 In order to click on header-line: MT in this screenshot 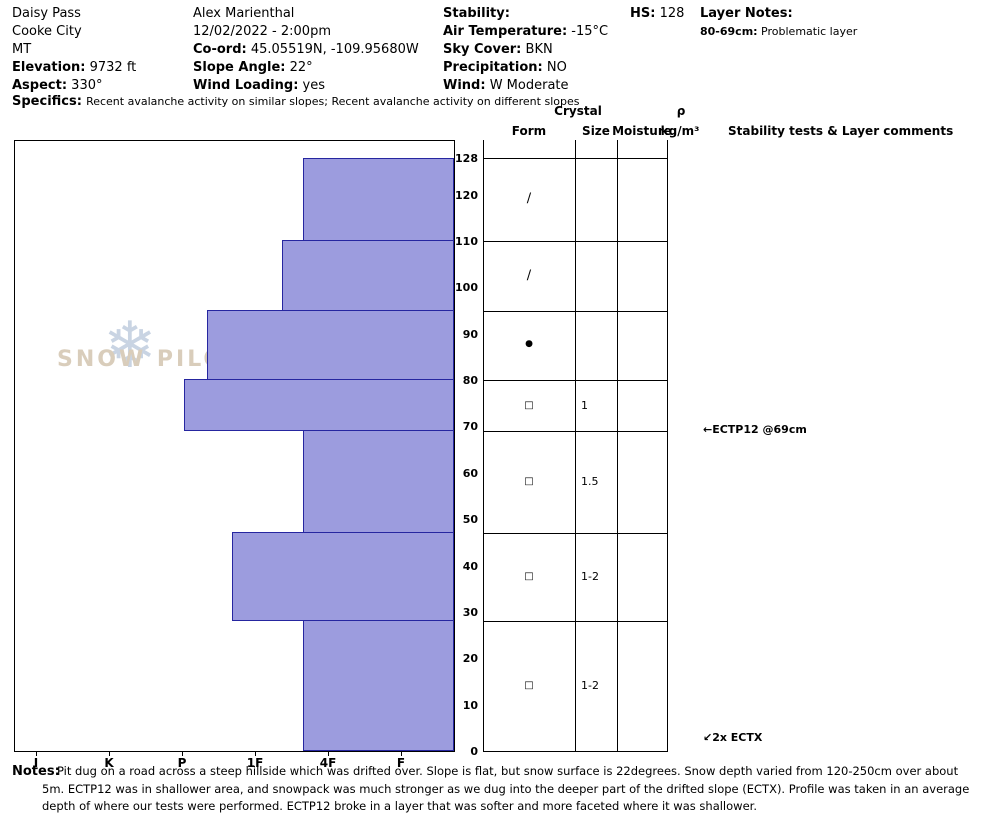, I will do `click(22, 49)`.